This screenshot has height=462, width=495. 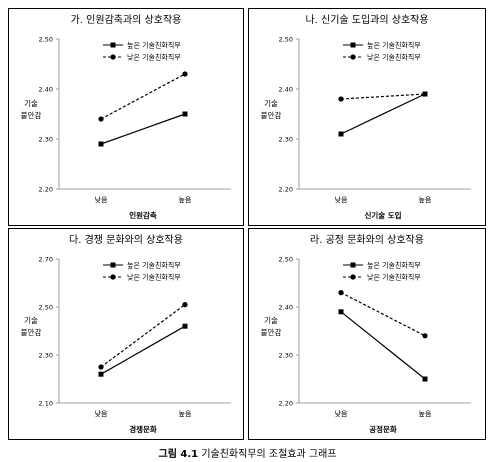 What do you see at coordinates (383, 429) in the screenshot?
I see `x-axis-label: 공정문화` at bounding box center [383, 429].